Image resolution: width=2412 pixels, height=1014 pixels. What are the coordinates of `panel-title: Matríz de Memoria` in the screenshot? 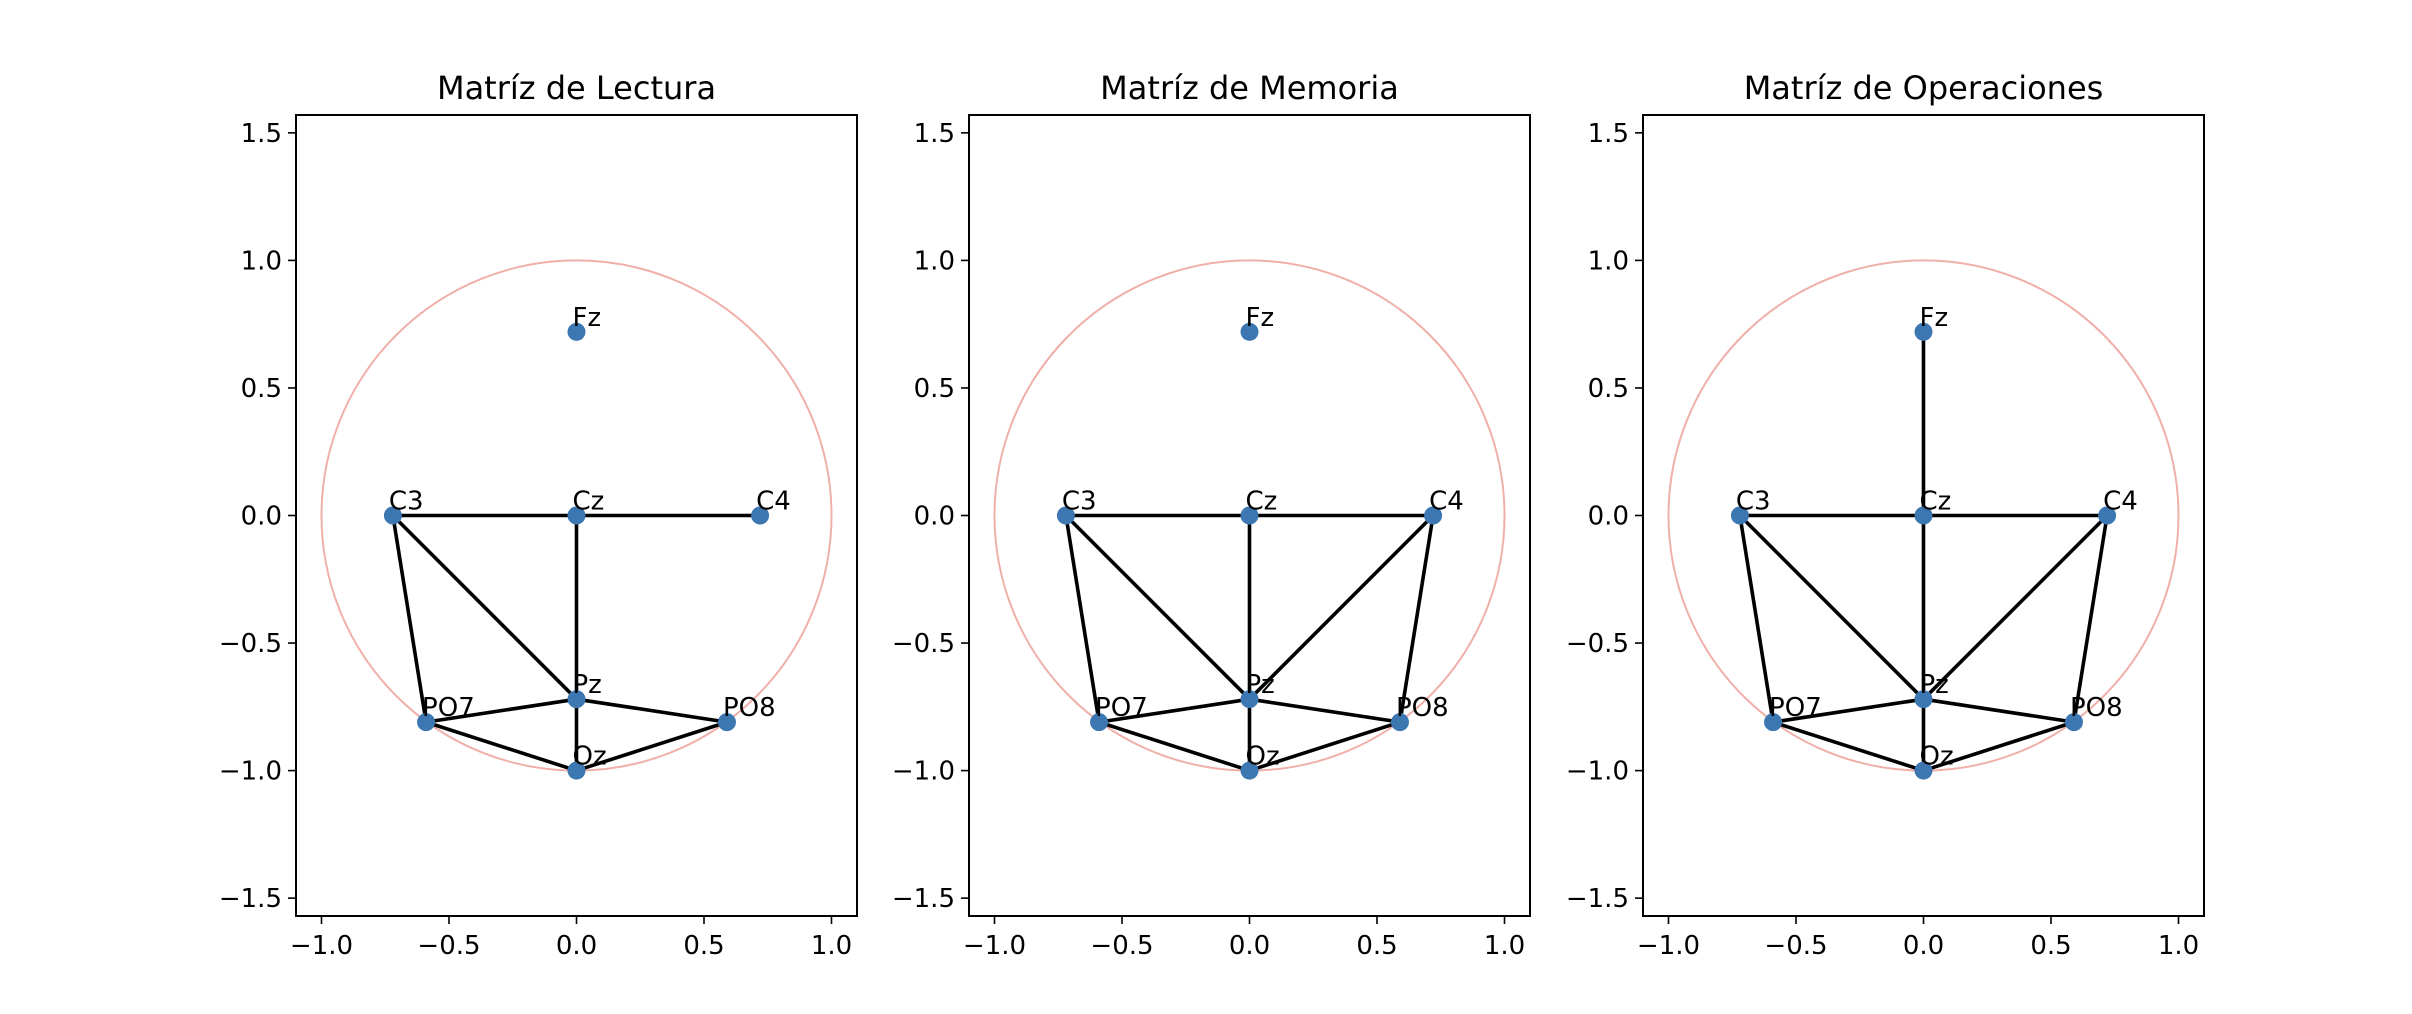 It's located at (1249, 88).